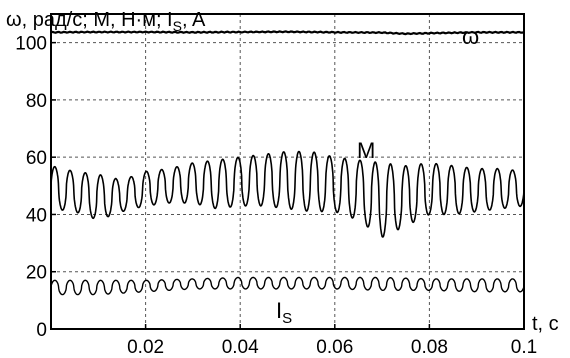 The width and height of the screenshot is (570, 358). What do you see at coordinates (470, 36) in the screenshot?
I see `series-label-omega: ω` at bounding box center [470, 36].